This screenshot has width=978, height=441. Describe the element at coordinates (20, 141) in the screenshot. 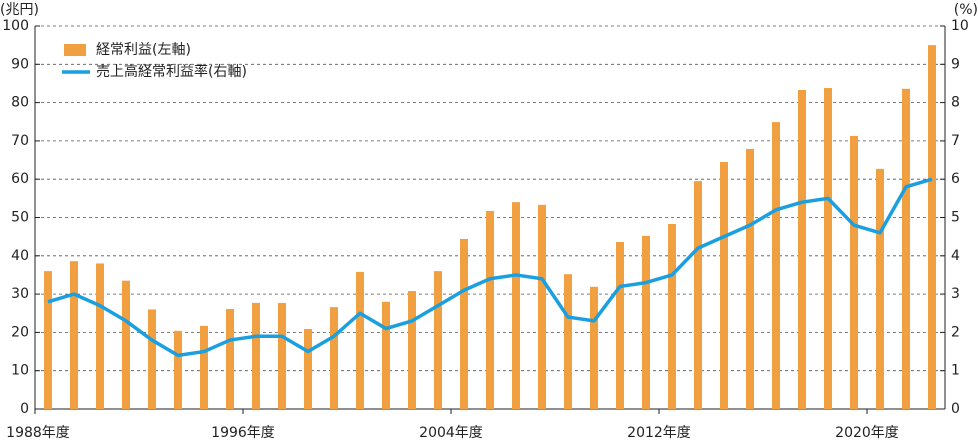

I see `y-tick-label: 70` at that location.